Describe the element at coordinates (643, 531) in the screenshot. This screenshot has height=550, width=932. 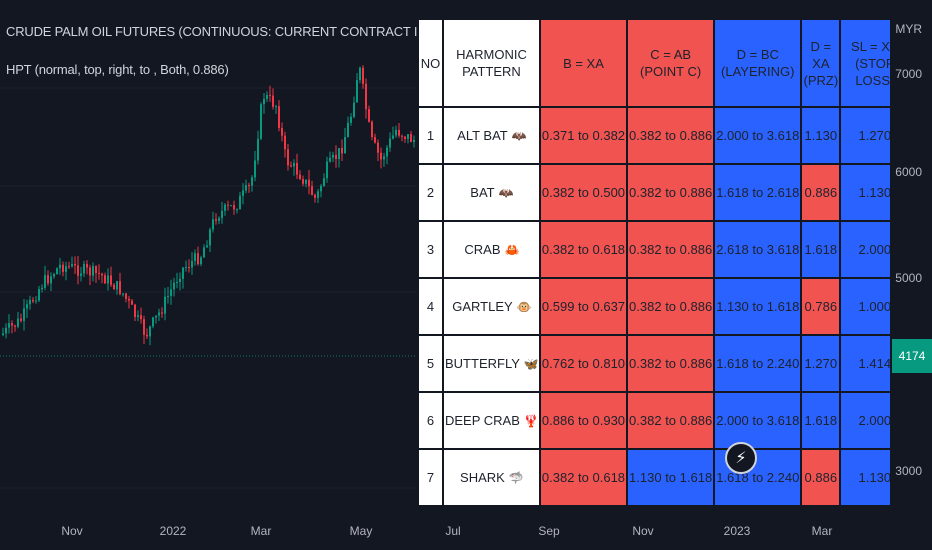
I see `x-tick: Nov` at that location.